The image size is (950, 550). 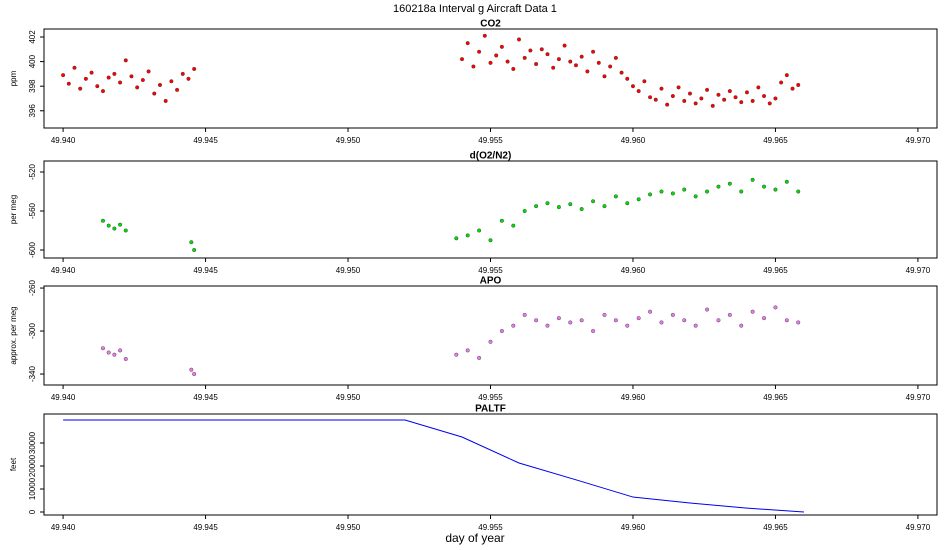 I want to click on y-tick-label: 0, so click(x=32, y=511).